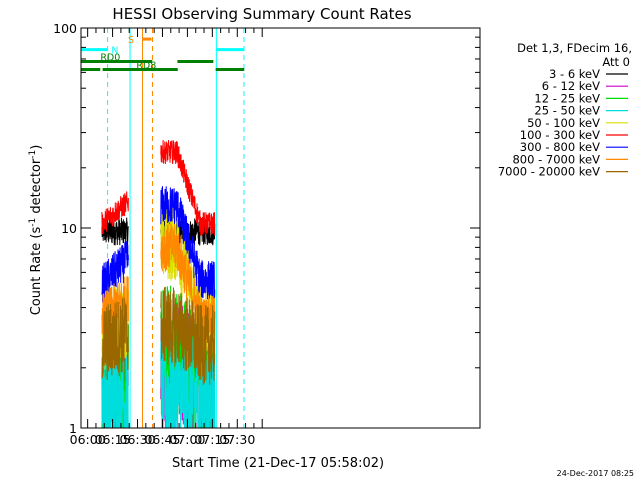 The height and width of the screenshot is (480, 640). I want to click on y-axis-label: Count Rate (s-1 detector-1), so click(36, 230).